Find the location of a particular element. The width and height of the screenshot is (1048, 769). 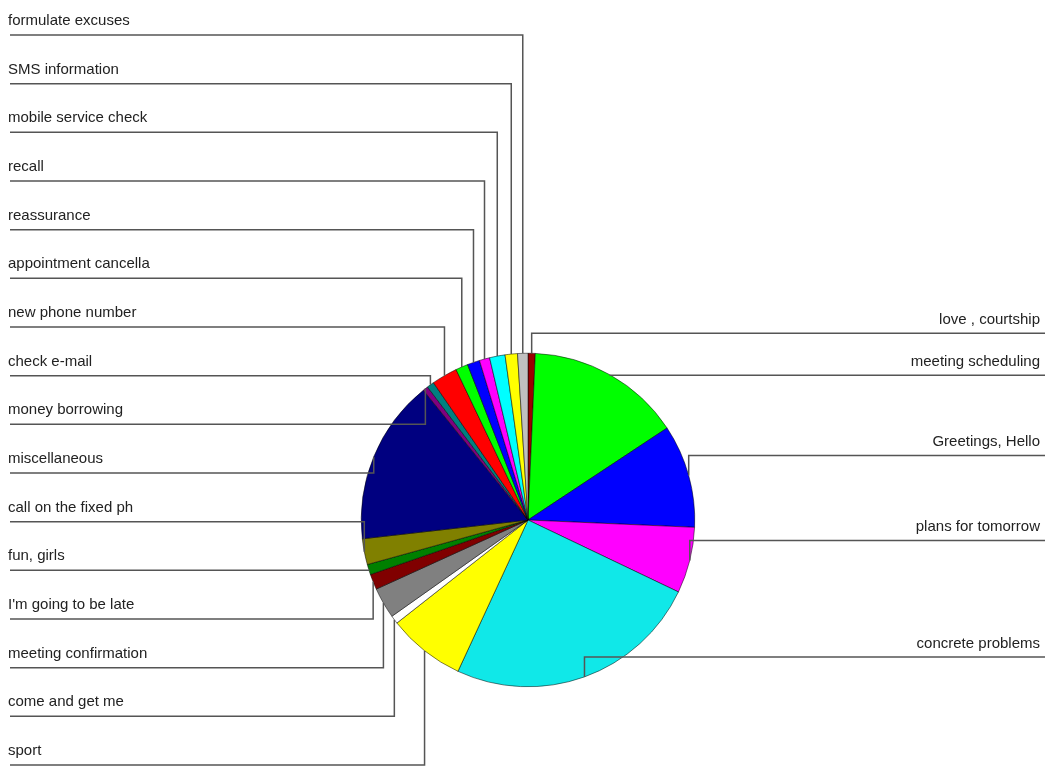

slice-label: sport is located at coordinates (25, 749).